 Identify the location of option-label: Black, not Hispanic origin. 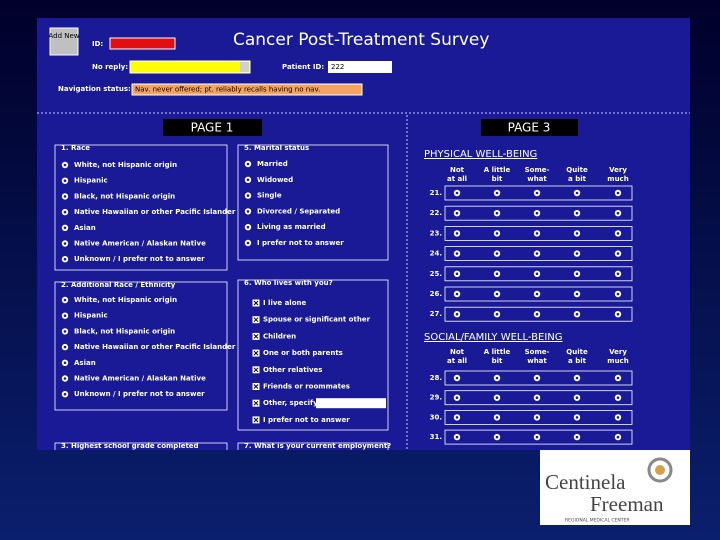
(124, 196).